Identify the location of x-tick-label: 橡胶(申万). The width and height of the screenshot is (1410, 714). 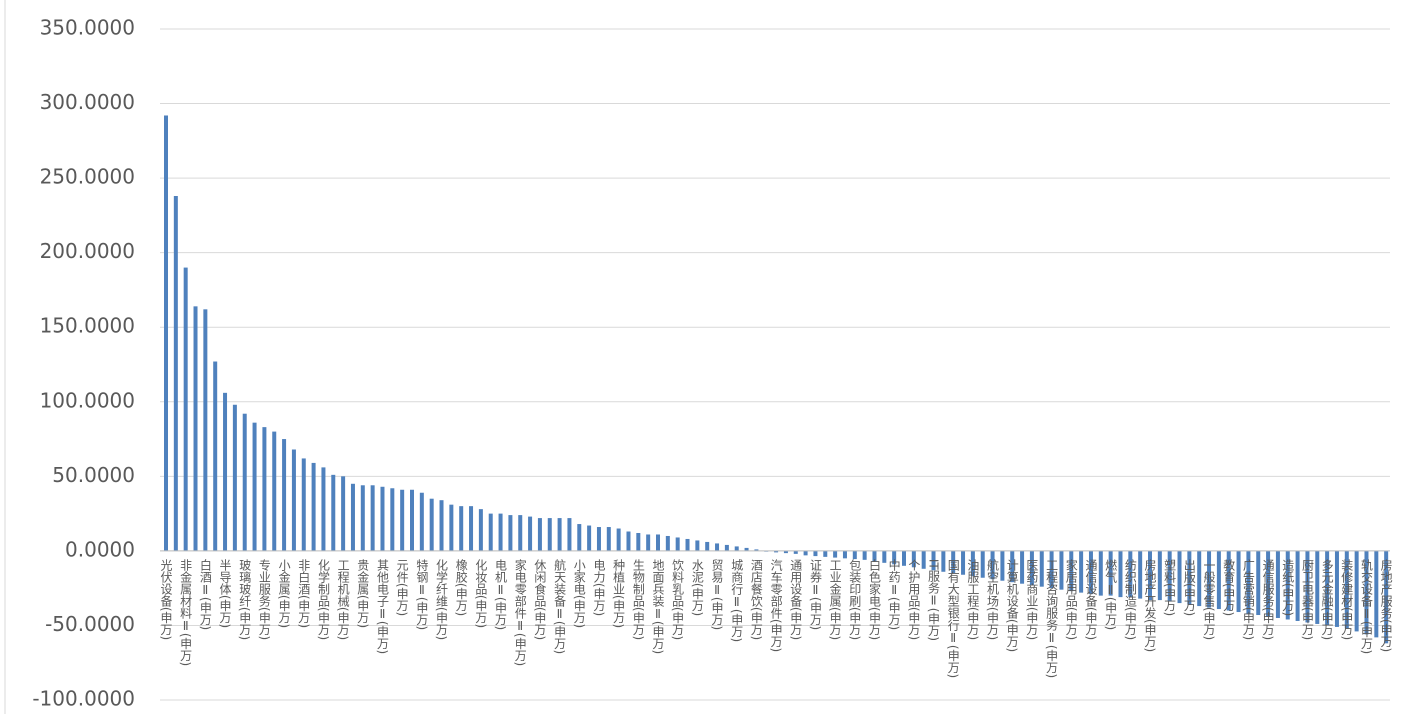
(461, 587).